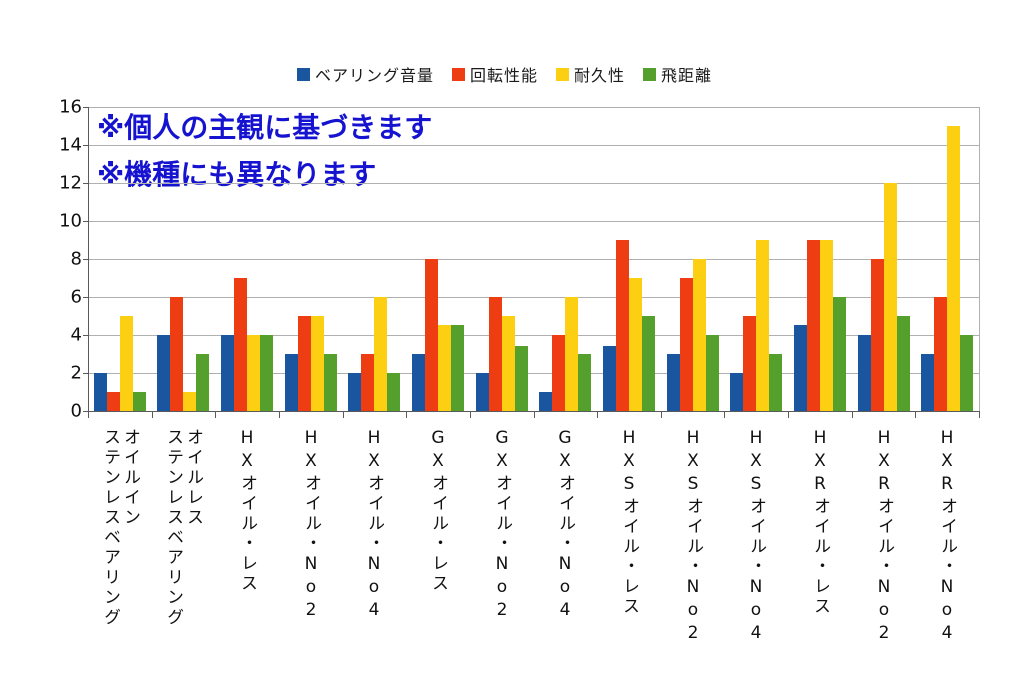  What do you see at coordinates (76, 297) in the screenshot?
I see `y-axis-tick-label: 6` at bounding box center [76, 297].